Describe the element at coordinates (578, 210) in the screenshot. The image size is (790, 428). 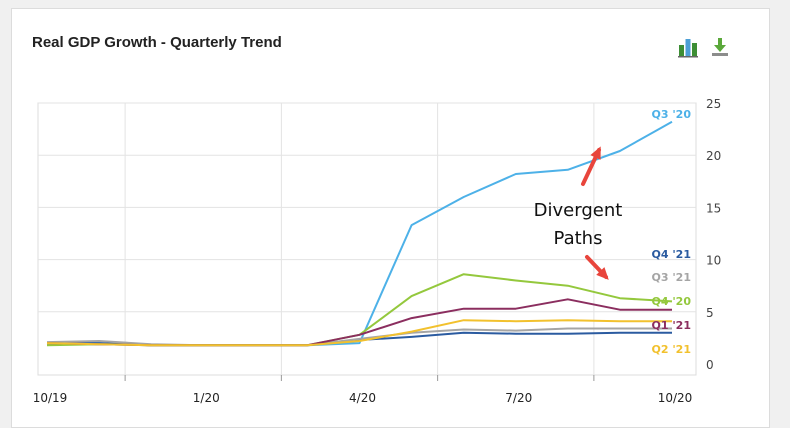
I see `annotation-line-1: Divergent` at that location.